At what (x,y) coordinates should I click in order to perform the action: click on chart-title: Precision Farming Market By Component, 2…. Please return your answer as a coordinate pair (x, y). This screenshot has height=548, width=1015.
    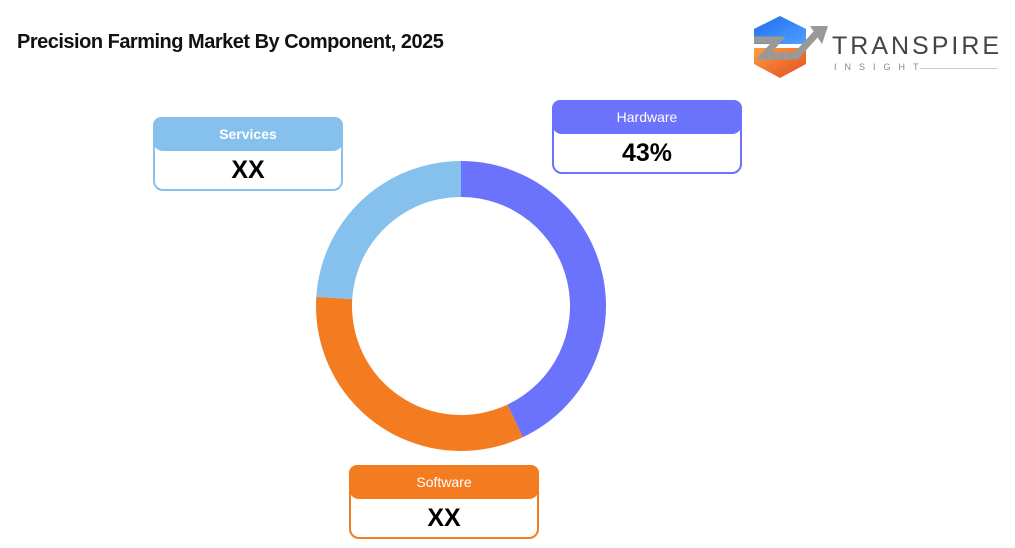
    Looking at the image, I should click on (230, 42).